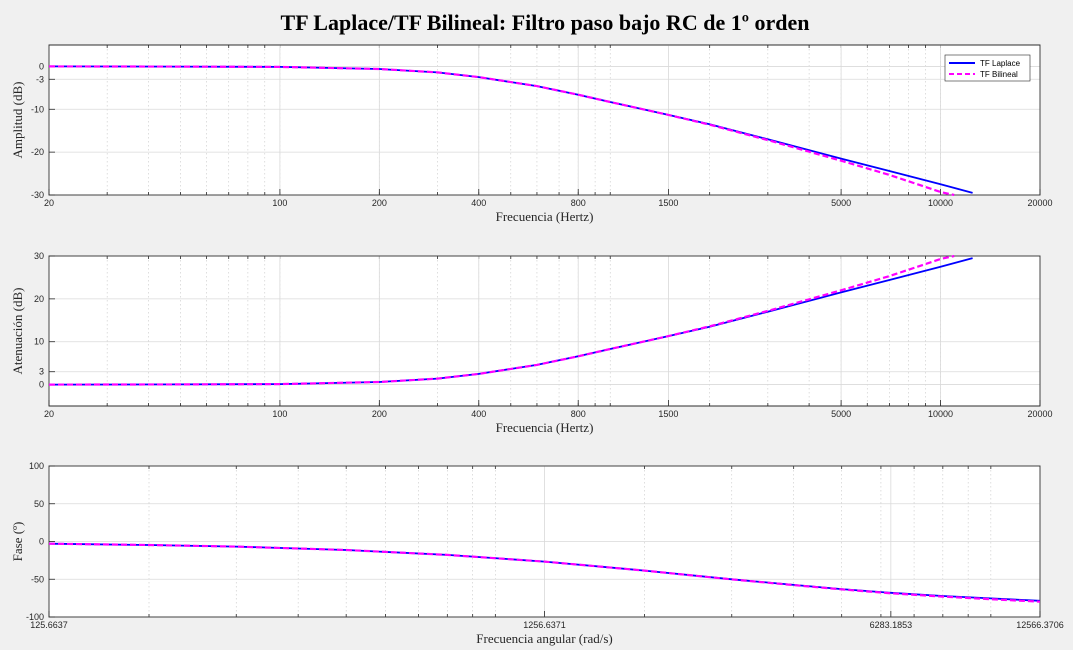  What do you see at coordinates (544, 572) in the screenshot?
I see `series-line-bilineal` at bounding box center [544, 572].